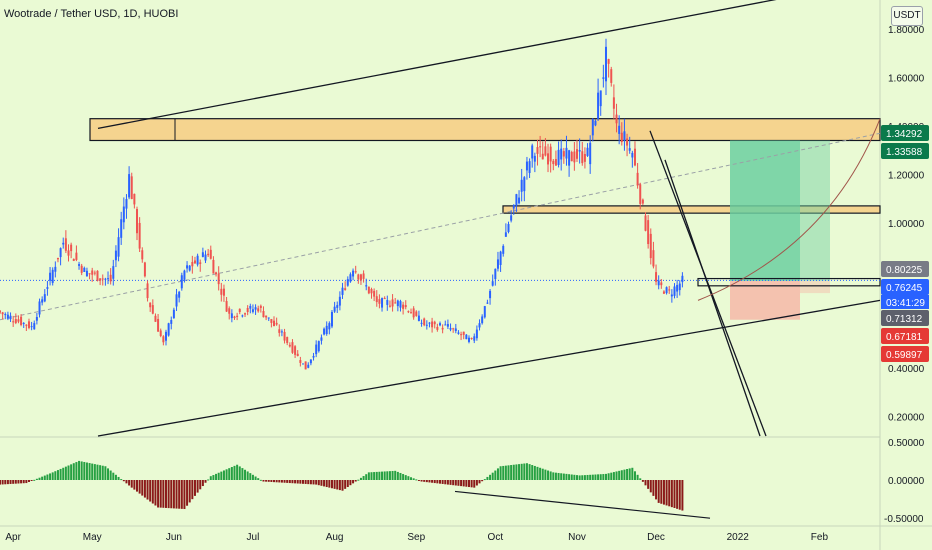 This screenshot has height=550, width=932. I want to click on price-axis-tick: 1.80000, so click(906, 30).